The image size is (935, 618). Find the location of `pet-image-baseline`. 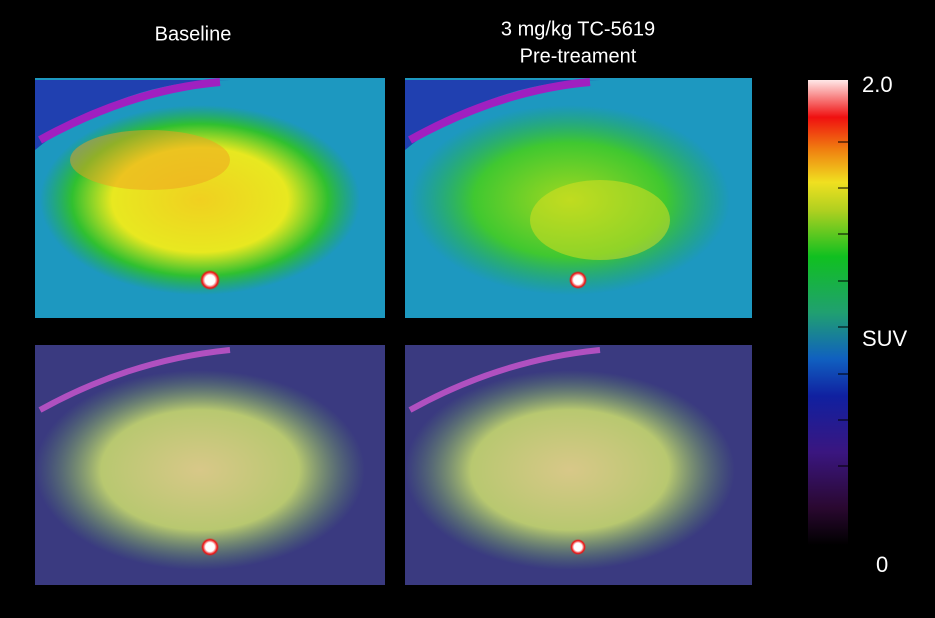

pet-image-baseline is located at coordinates (210, 198).